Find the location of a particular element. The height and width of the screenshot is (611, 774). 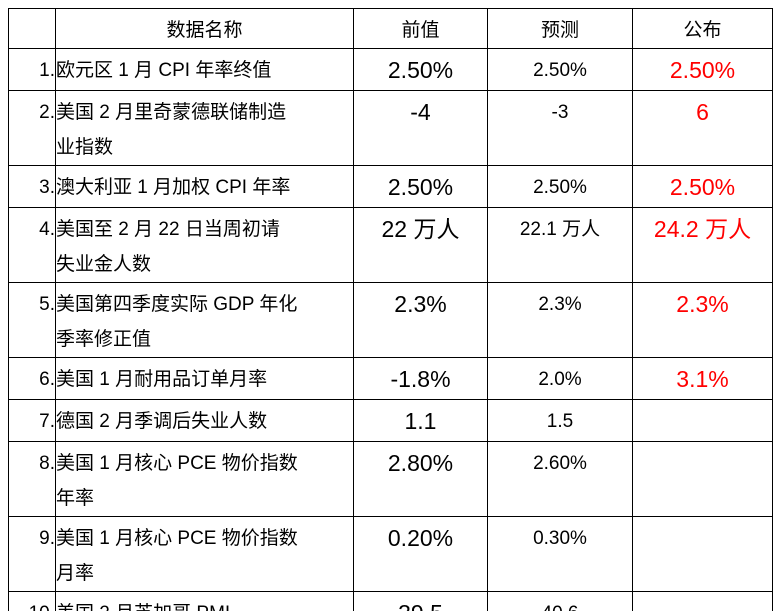

forecast-value-cell: -3 is located at coordinates (560, 128).